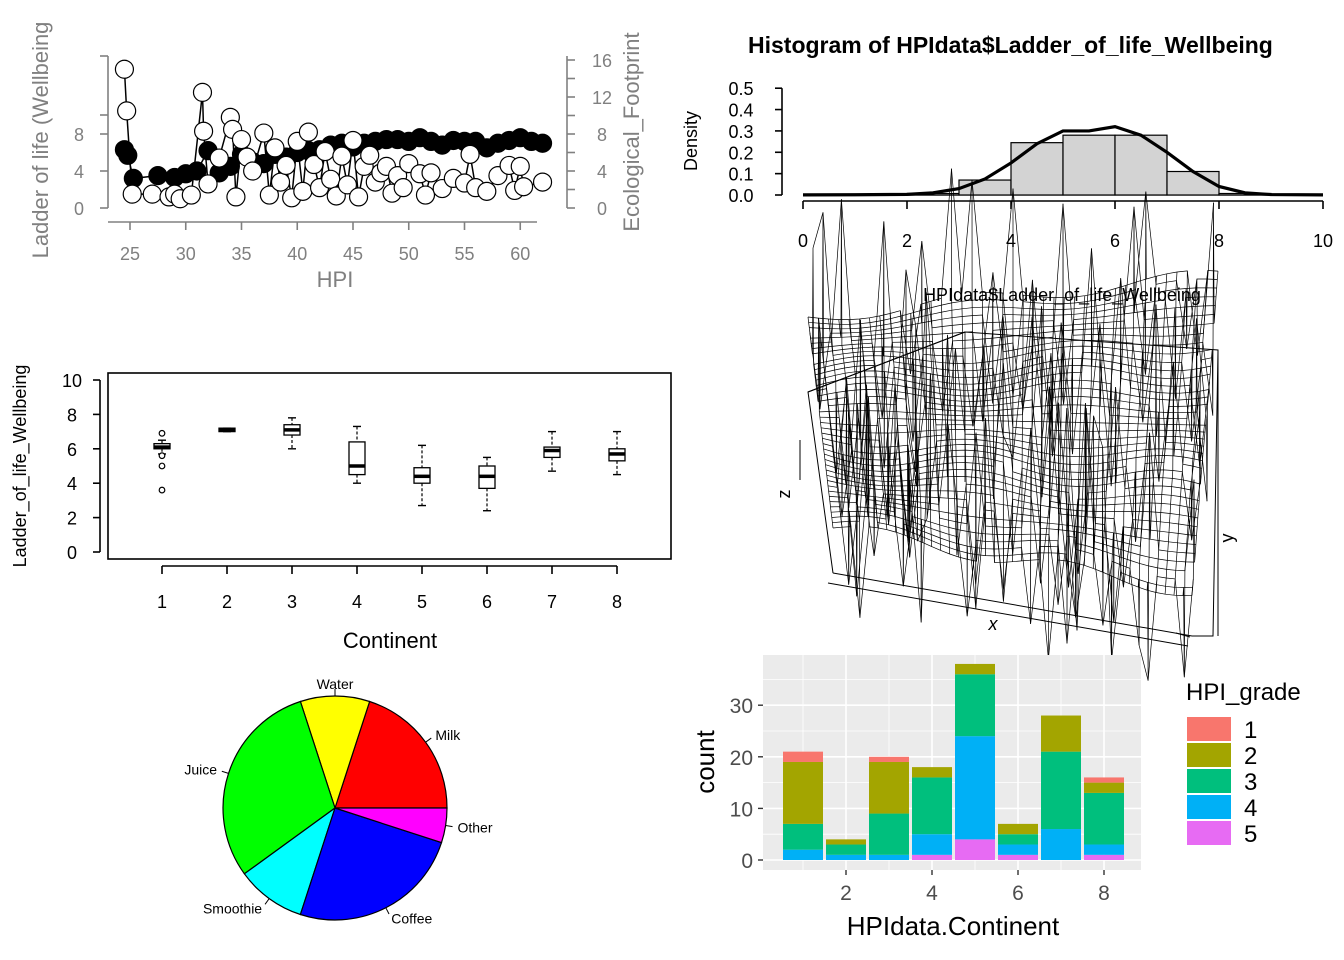 The width and height of the screenshot is (1344, 960). Describe the element at coordinates (200, 770) in the screenshot. I see `pie-label: Juice` at that location.